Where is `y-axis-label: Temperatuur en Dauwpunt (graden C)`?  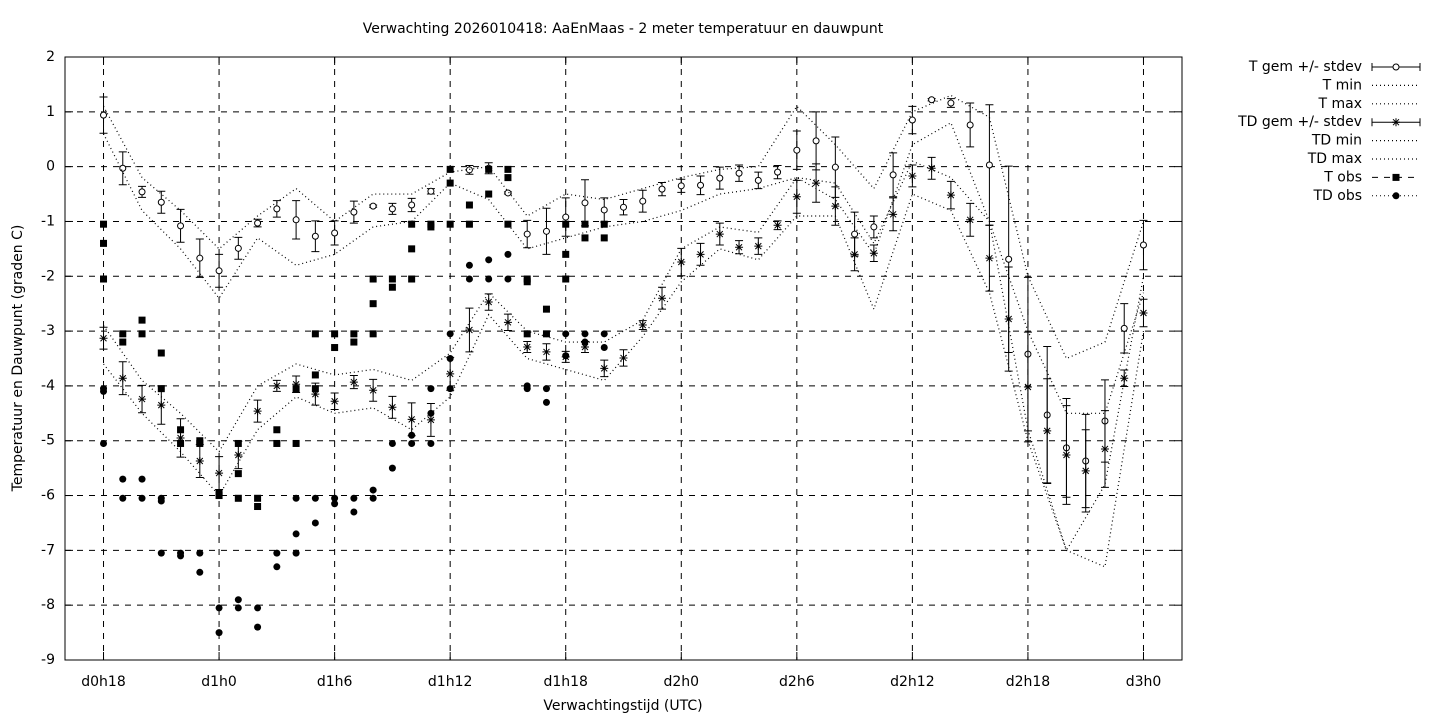 y-axis-label: Temperatuur en Dauwpunt (graden C) is located at coordinates (18, 359).